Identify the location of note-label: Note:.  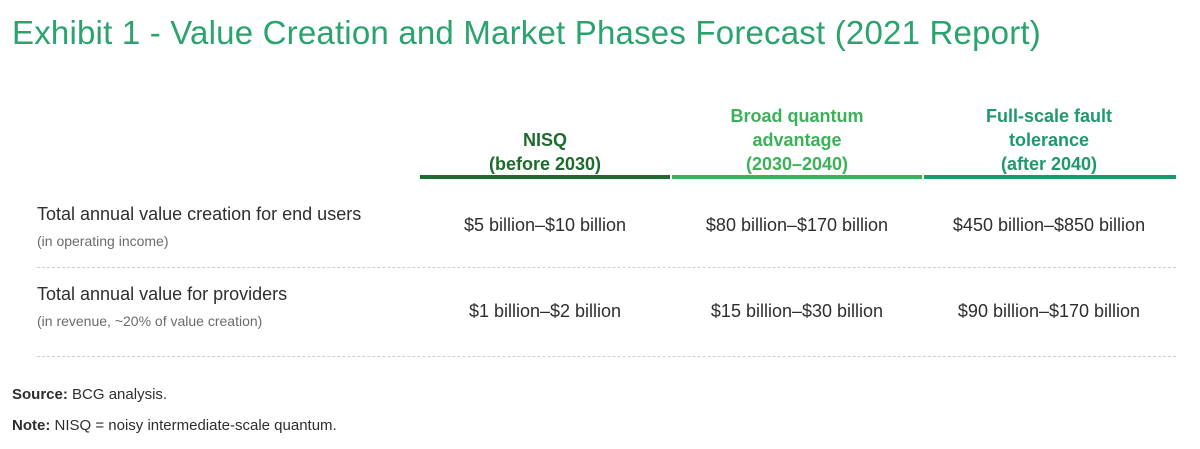
(31, 425).